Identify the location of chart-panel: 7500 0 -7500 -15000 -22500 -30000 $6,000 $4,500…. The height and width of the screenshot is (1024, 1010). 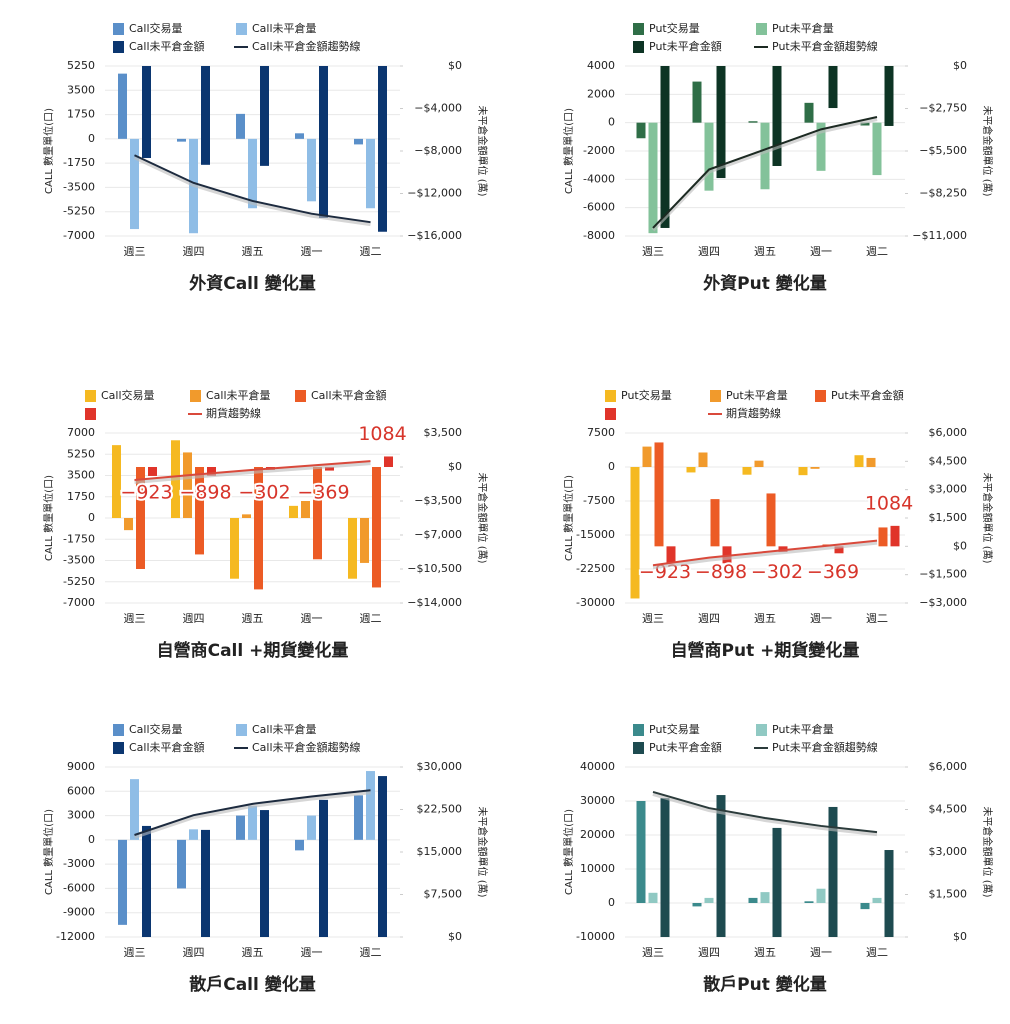
(778, 524).